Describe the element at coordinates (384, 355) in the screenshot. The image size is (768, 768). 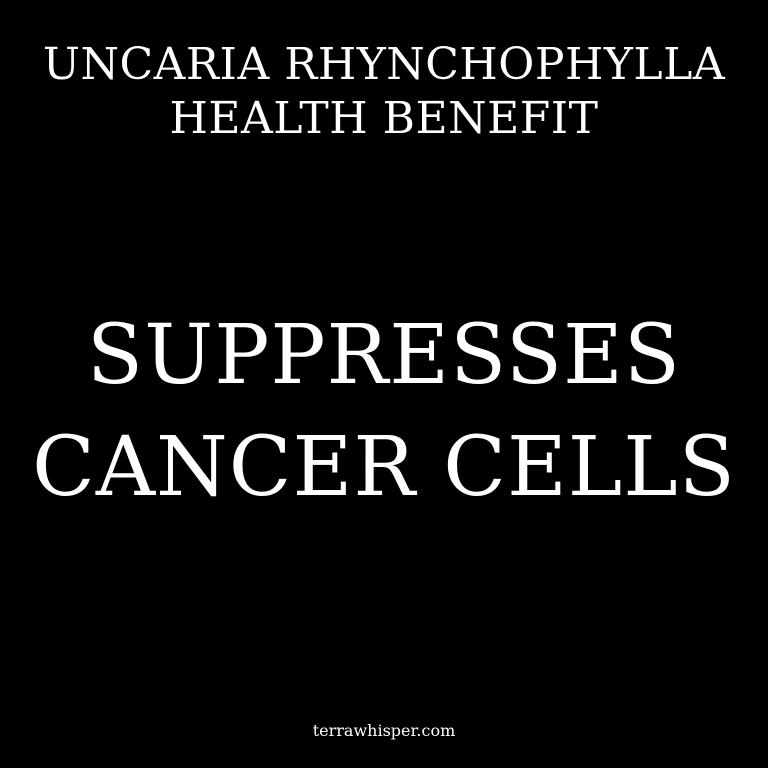
I see `headline-line-1: SUPPRESSES` at that location.